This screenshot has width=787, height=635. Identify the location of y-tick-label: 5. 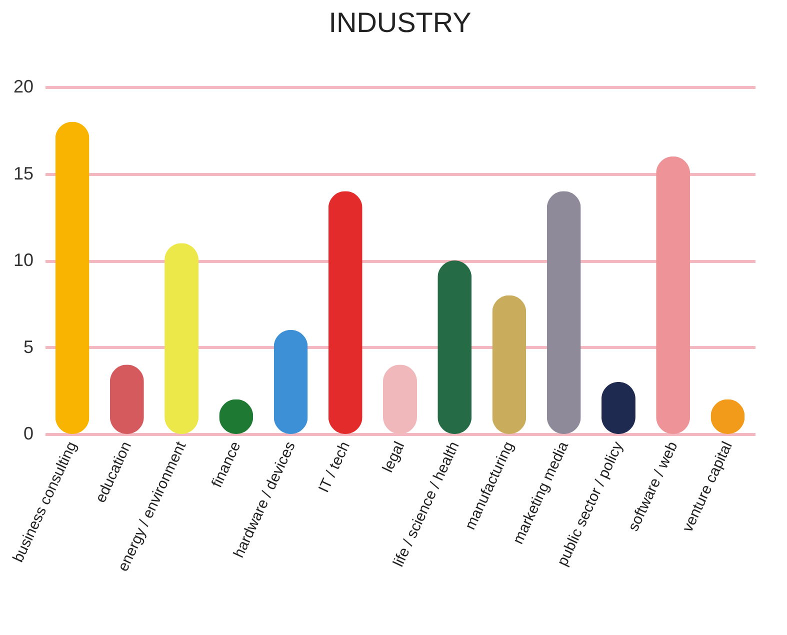
(28, 346).